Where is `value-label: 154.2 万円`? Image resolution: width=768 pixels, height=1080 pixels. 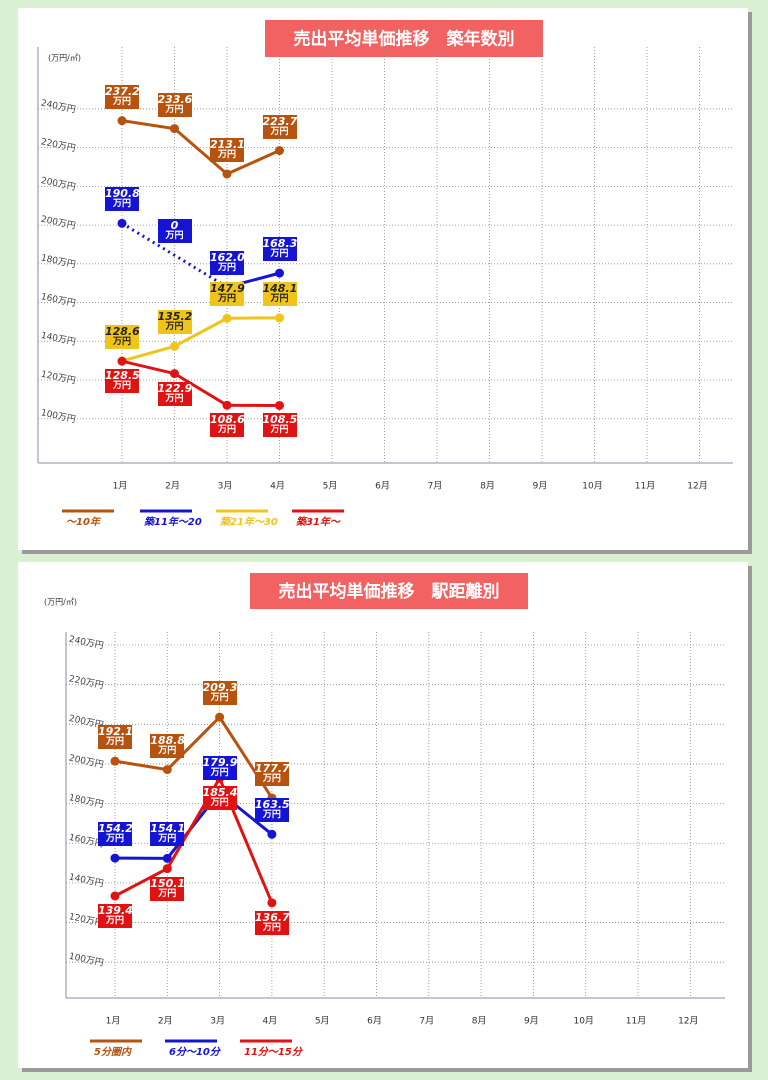
value-label: 154.2 万円 is located at coordinates (115, 834).